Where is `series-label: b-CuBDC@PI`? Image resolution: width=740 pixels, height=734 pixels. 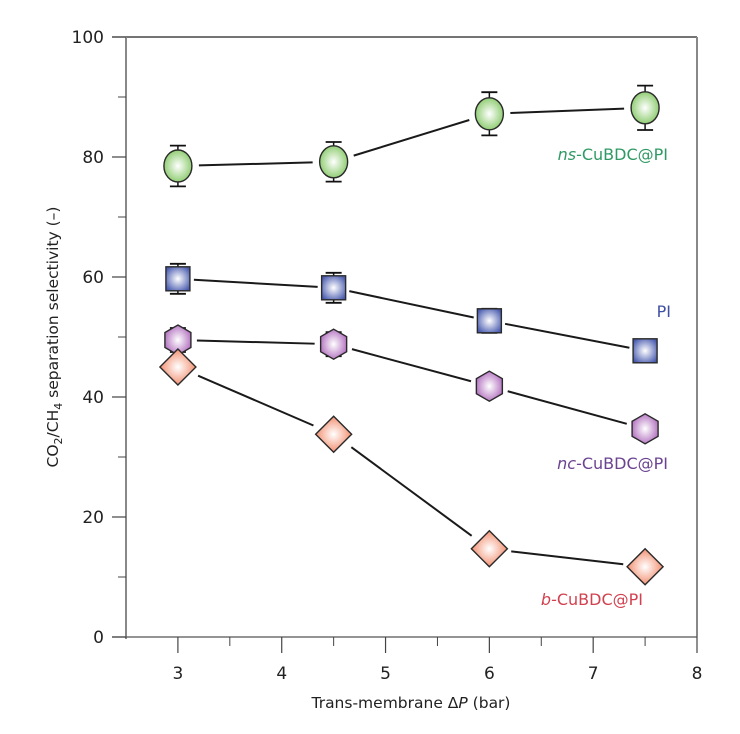
series-label: b-CuBDC@PI is located at coordinates (592, 599).